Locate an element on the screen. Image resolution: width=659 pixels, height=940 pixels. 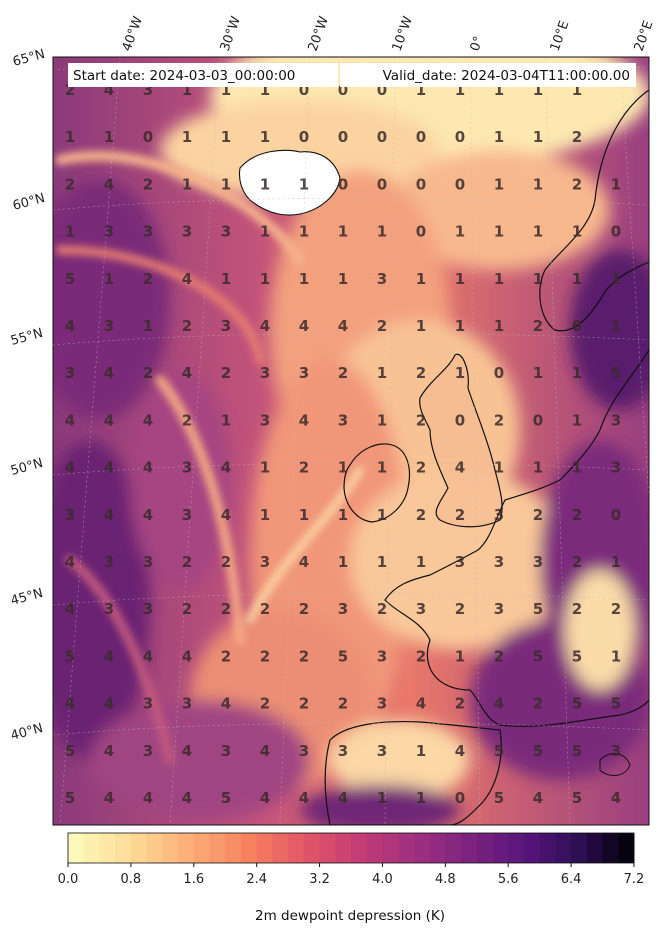
lat-label: 55°N is located at coordinates (27, 337).